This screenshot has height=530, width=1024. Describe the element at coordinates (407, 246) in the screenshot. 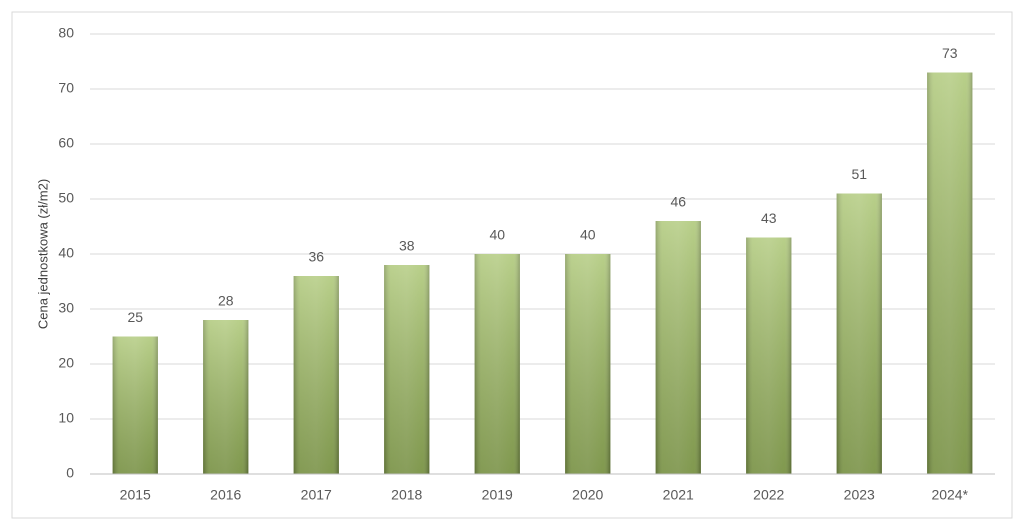

I see `data-label: 38` at that location.